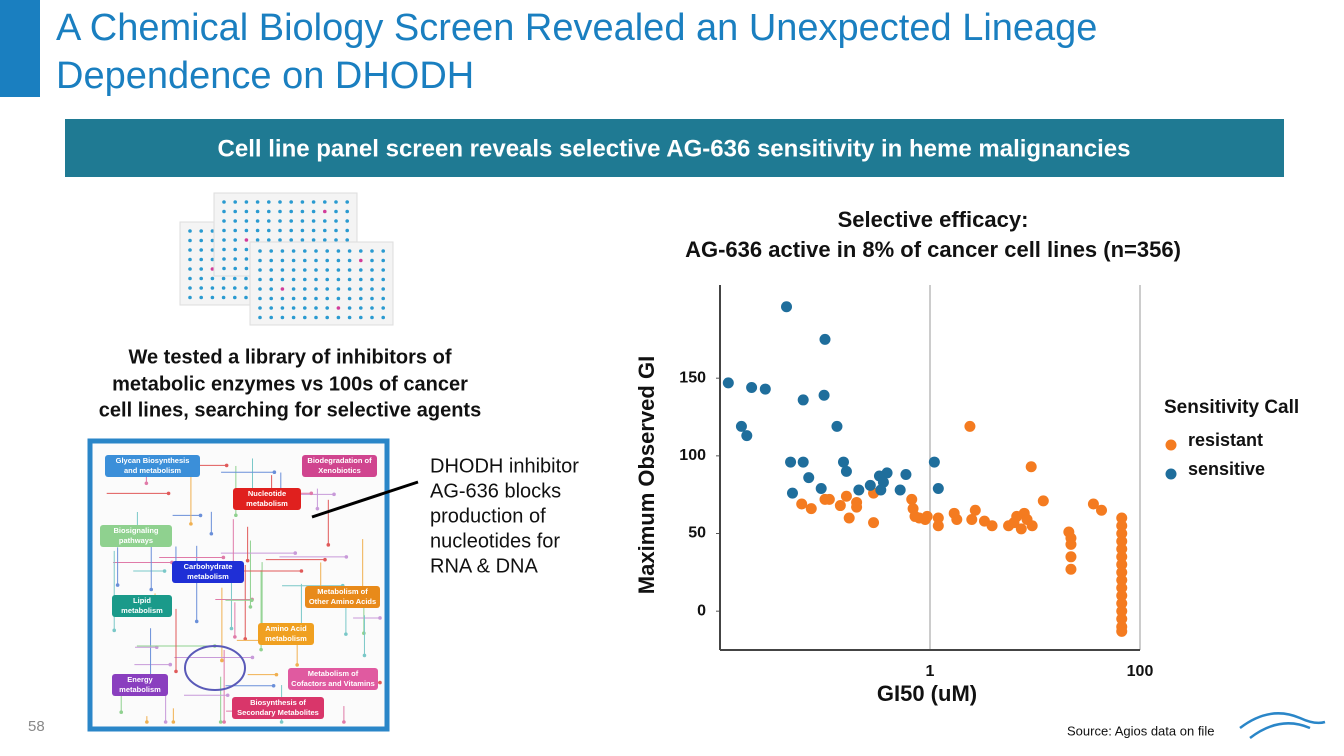 The height and width of the screenshot is (756, 1344). I want to click on legend-marker, so click(1171, 445).